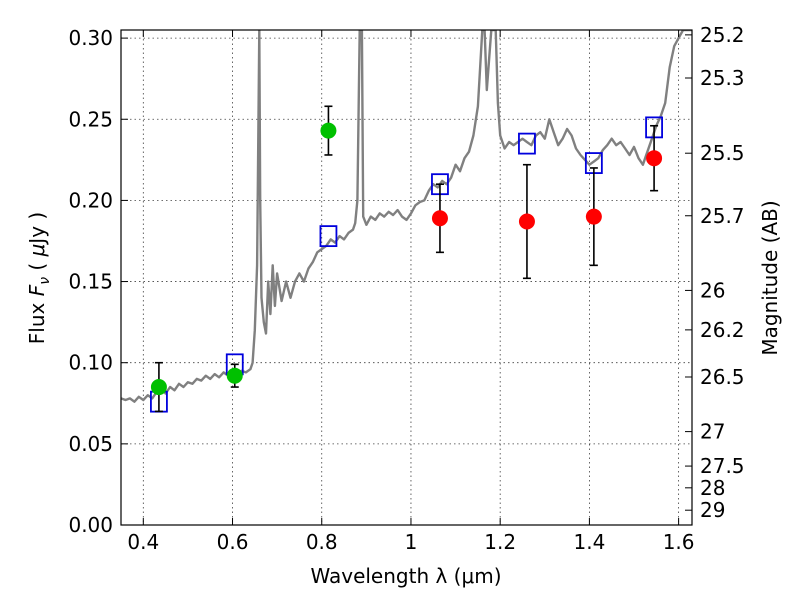  Describe the element at coordinates (722, 216) in the screenshot. I see `mag-tick-label: 25.7` at that location.